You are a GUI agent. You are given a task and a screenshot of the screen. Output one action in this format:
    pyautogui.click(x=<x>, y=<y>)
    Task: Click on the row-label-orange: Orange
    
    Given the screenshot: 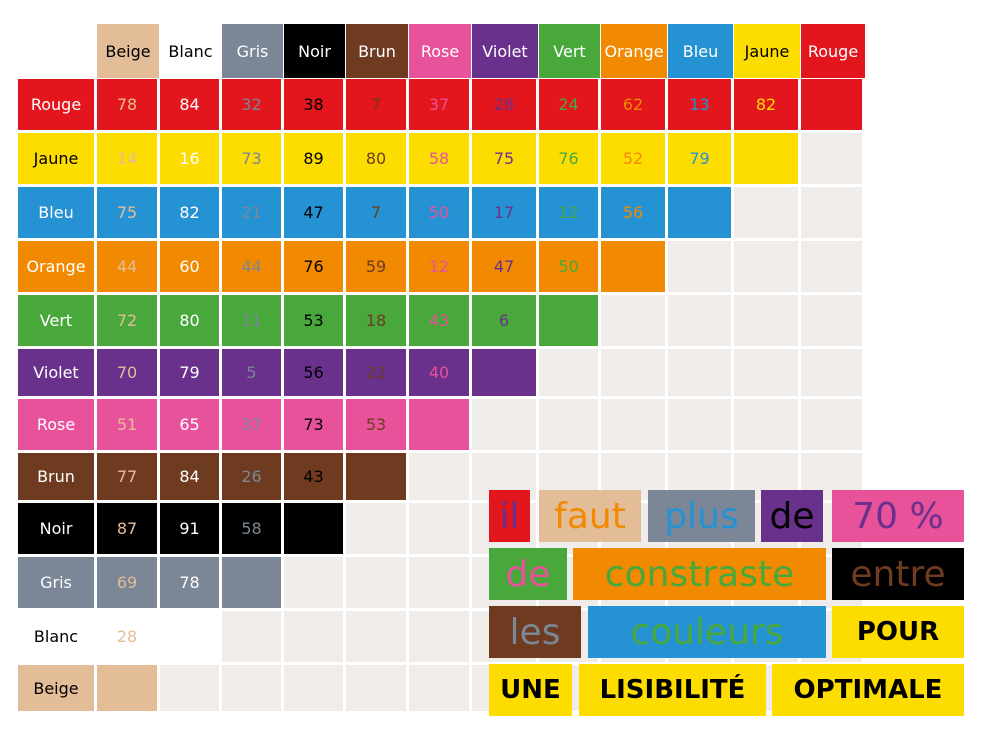 What is the action you would take?
    pyautogui.click(x=56, y=266)
    